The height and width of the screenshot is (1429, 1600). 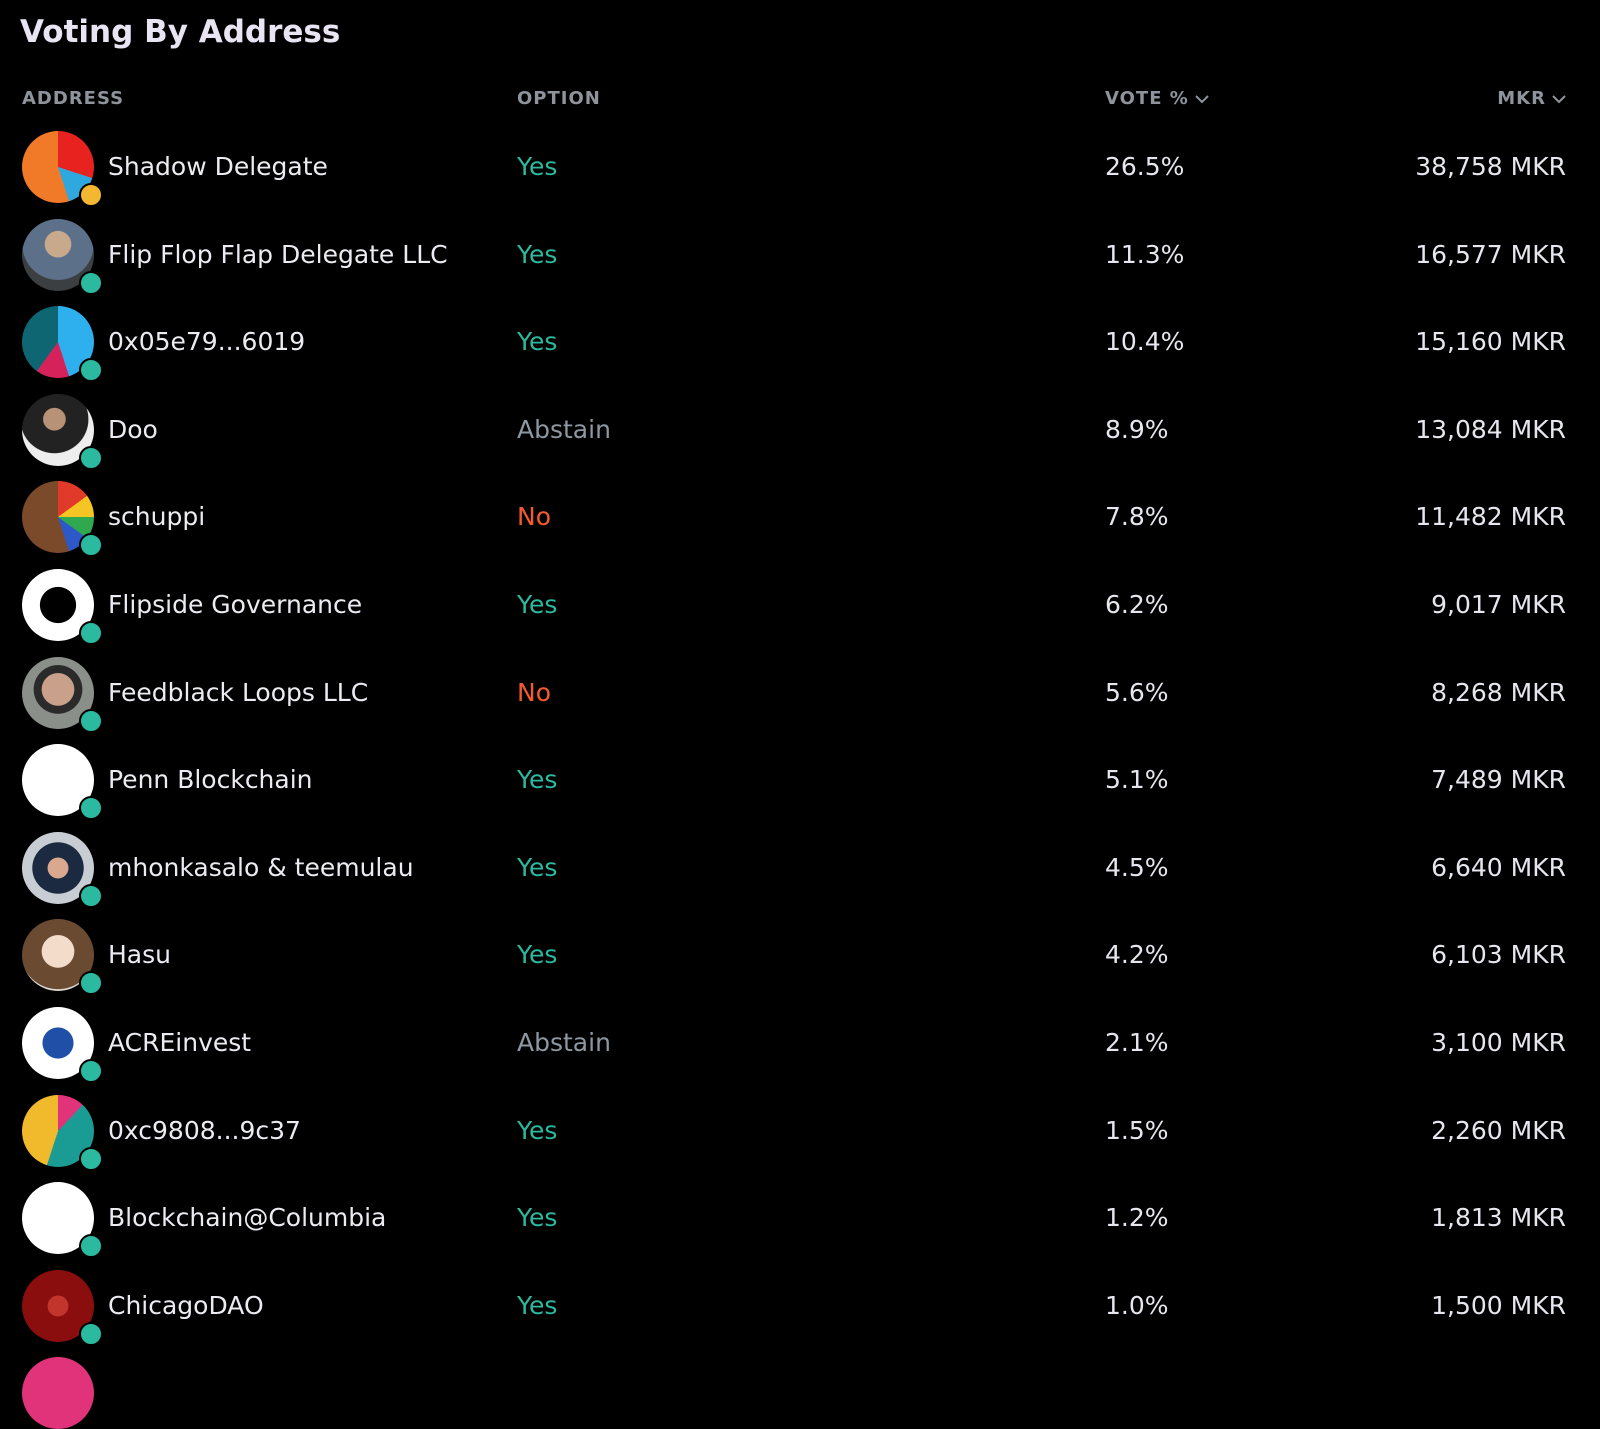 I want to click on mkr-amount: 2,260 MKR, so click(x=1498, y=1130).